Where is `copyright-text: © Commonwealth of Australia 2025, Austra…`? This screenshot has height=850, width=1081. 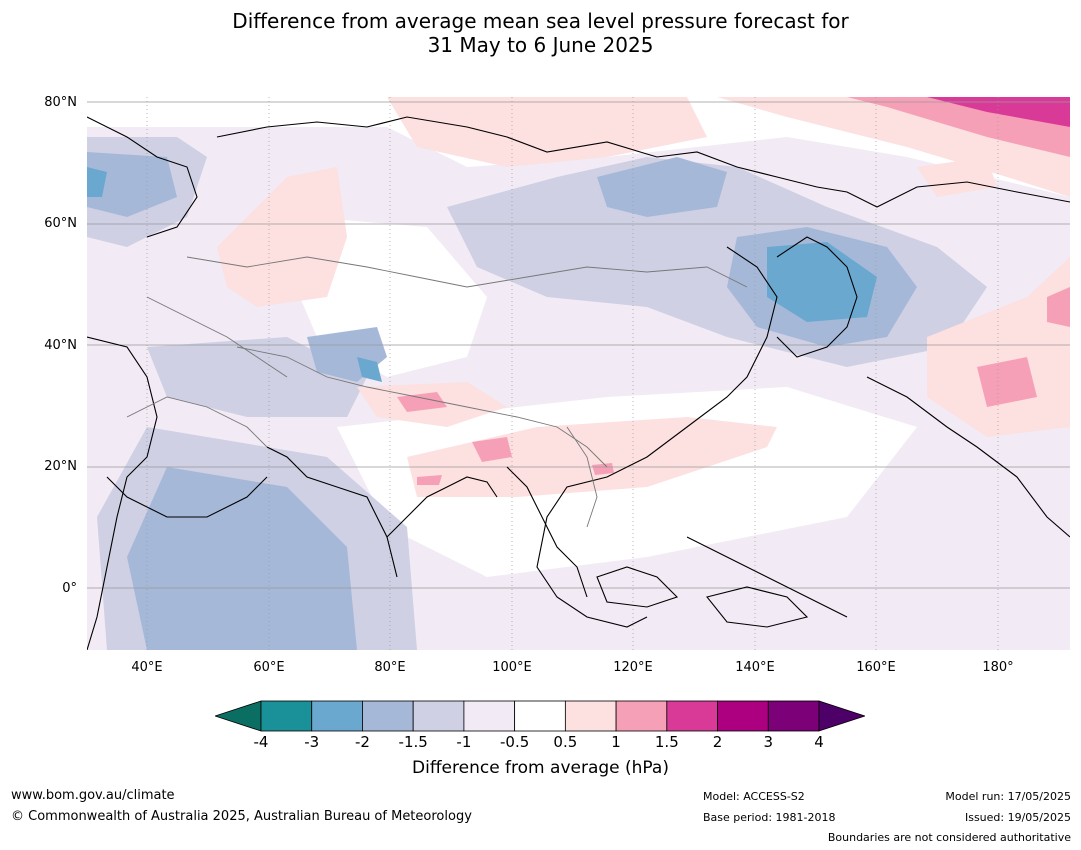
copyright-text: © Commonwealth of Australia 2025, Austra… is located at coordinates (241, 816).